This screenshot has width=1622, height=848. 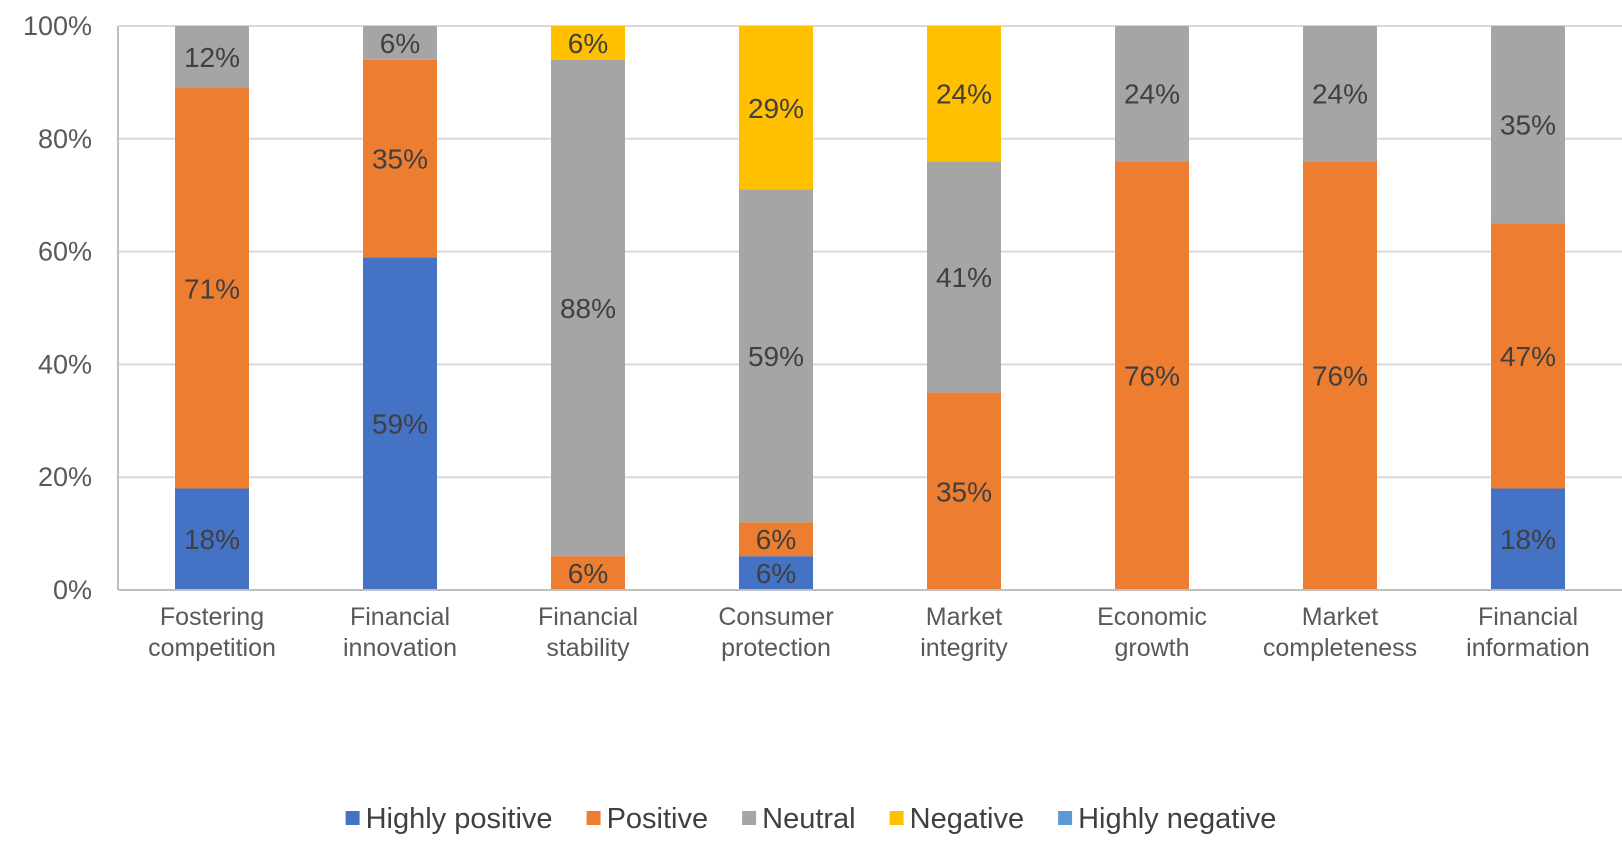 I want to click on x-tick-label: integrity, so click(x=964, y=648).